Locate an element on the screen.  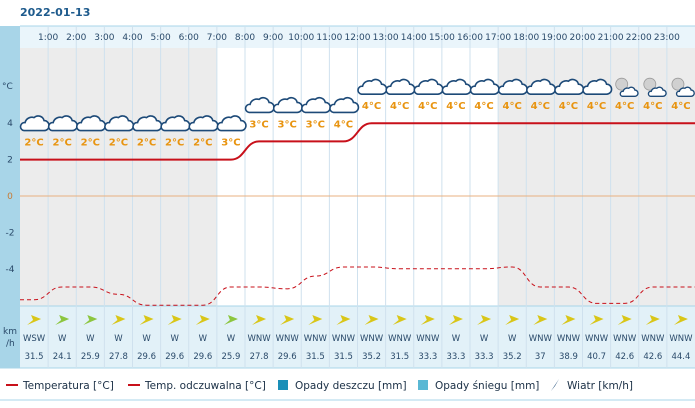
hour-label: 23:00 is located at coordinates (667, 38).